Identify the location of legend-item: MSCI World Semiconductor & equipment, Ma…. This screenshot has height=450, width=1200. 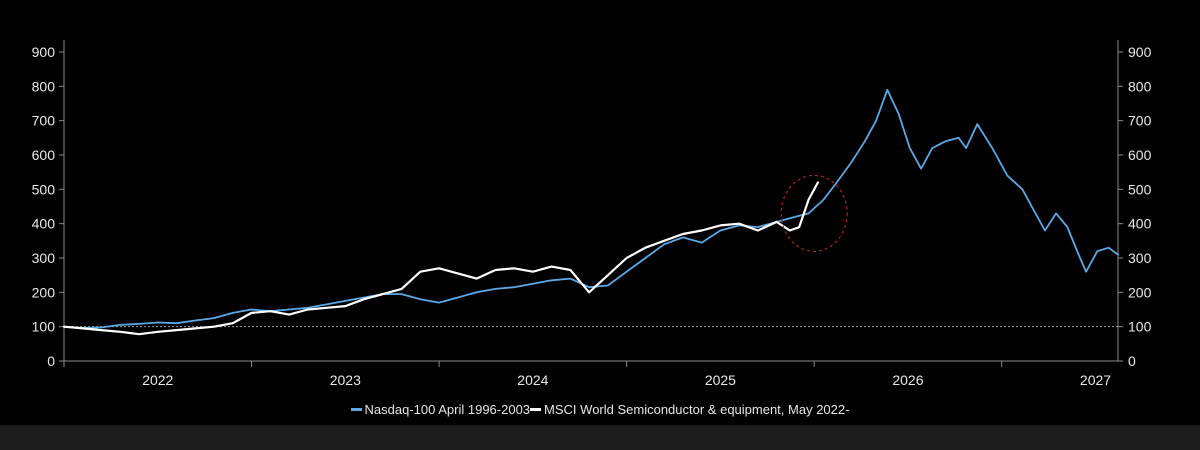
(689, 409).